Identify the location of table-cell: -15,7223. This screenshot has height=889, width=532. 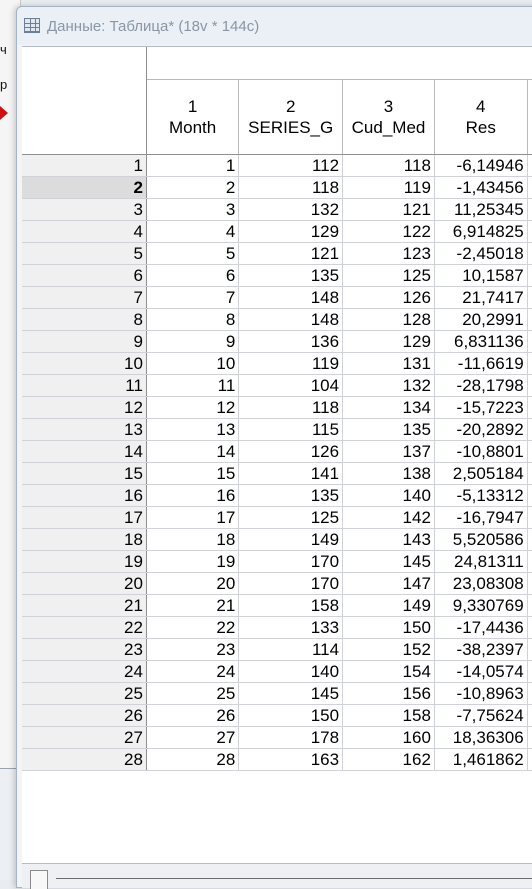
(480, 407).